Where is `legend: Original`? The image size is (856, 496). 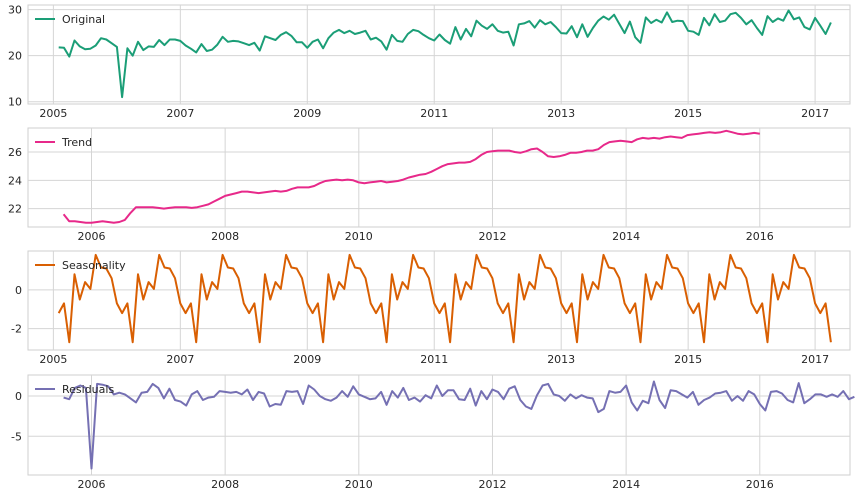
legend: Original is located at coordinates (70, 19).